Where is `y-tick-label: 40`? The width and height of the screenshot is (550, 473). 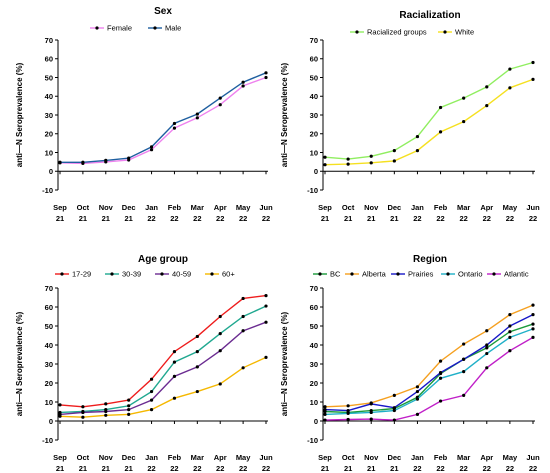
y-tick-label: 40 is located at coordinates (49, 96).